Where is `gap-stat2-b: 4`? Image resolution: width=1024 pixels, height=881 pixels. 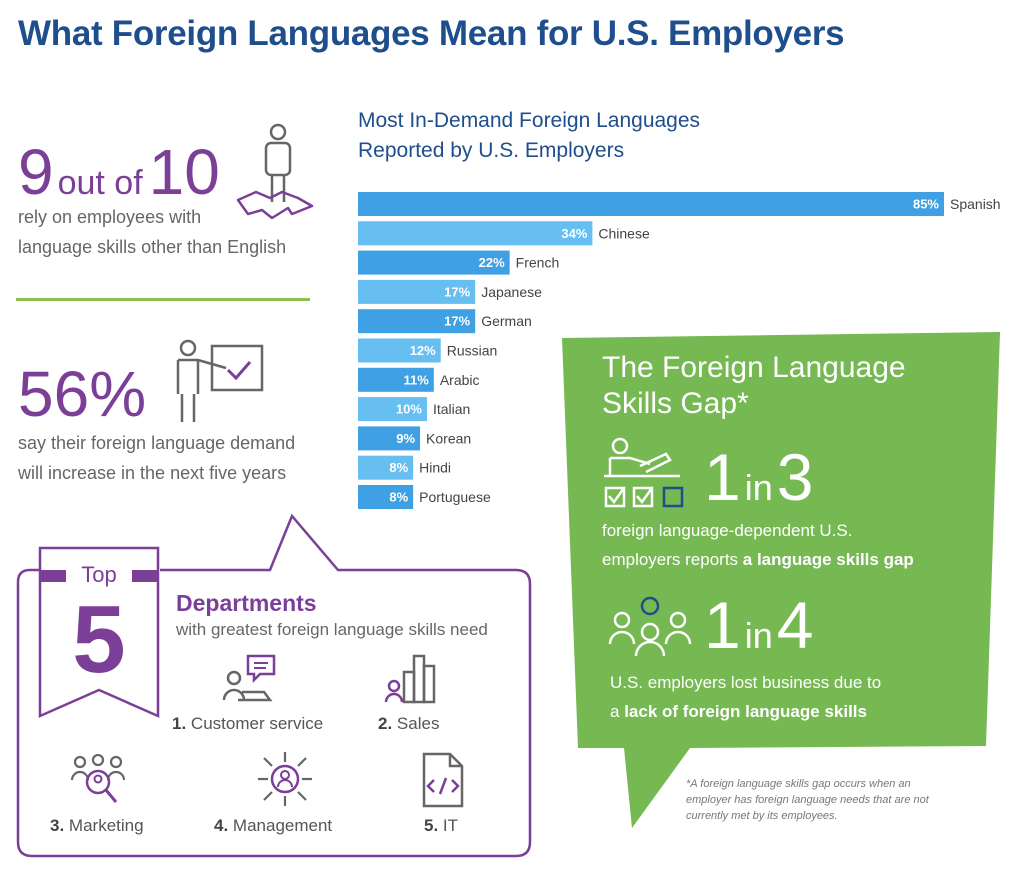
gap-stat2-b: 4 is located at coordinates (795, 625).